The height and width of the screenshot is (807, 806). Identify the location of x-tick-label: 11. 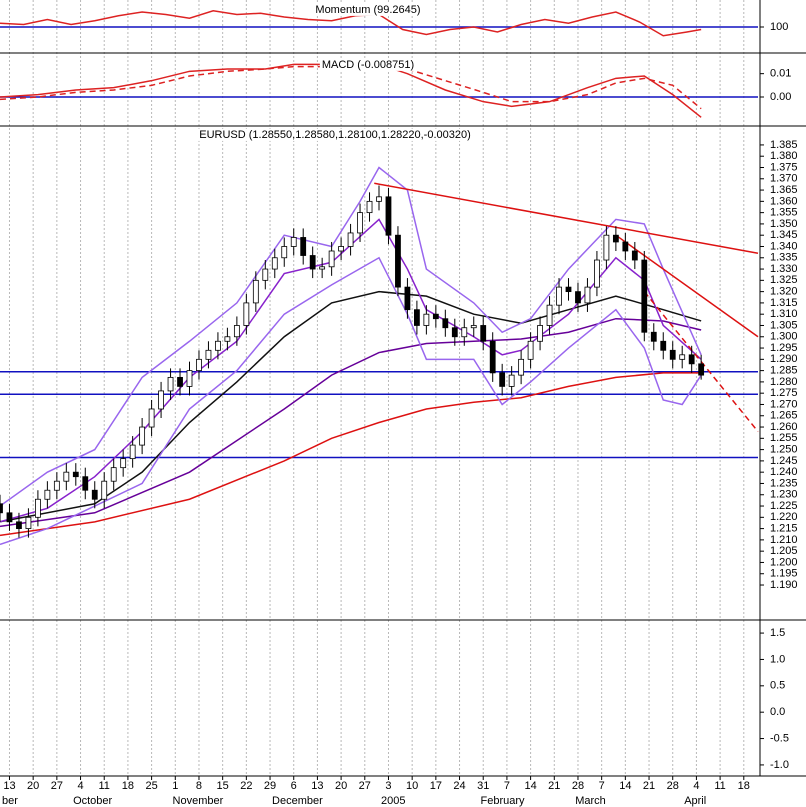
(719, 786).